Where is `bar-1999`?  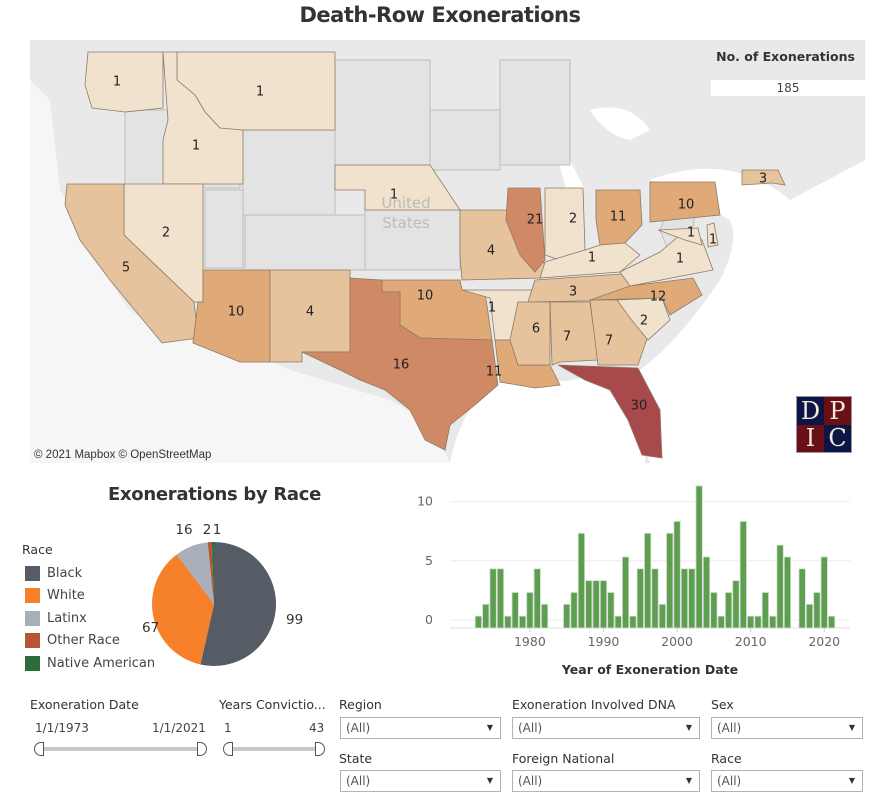
bar-1999 is located at coordinates (670, 580).